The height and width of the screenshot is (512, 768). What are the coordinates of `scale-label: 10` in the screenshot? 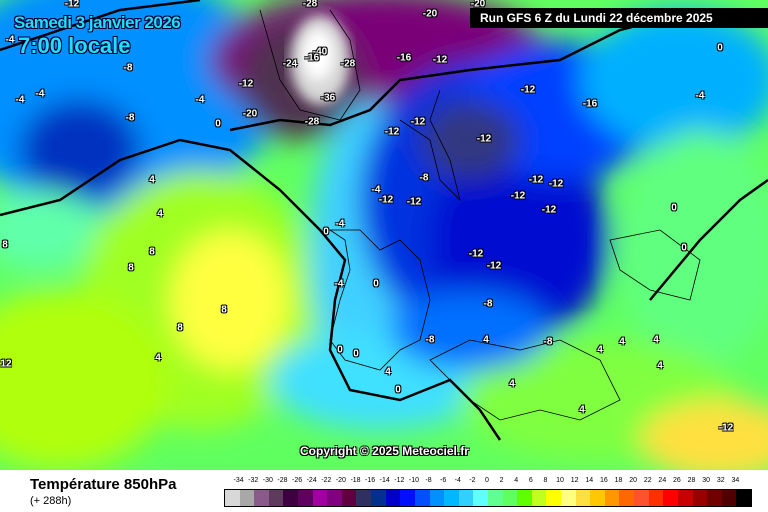 It's located at (560, 480).